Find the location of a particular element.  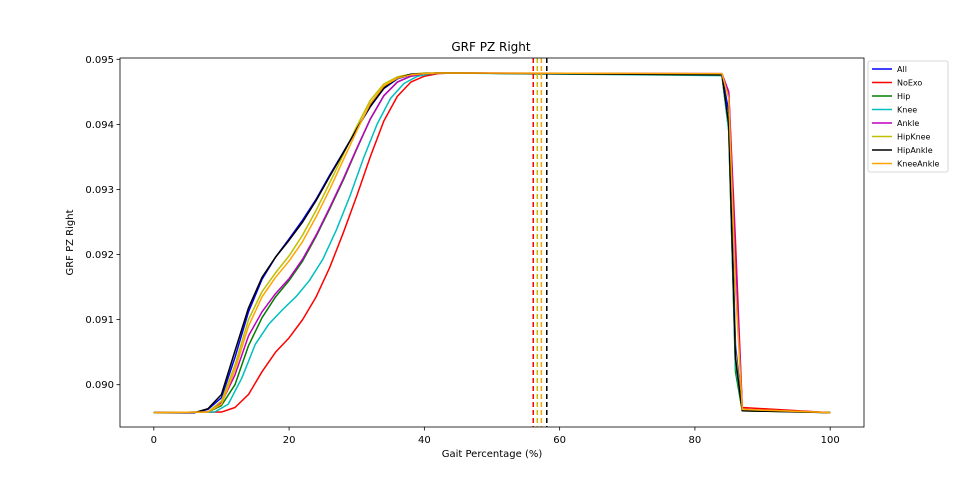

legend-label-hip: Hip is located at coordinates (903, 96).